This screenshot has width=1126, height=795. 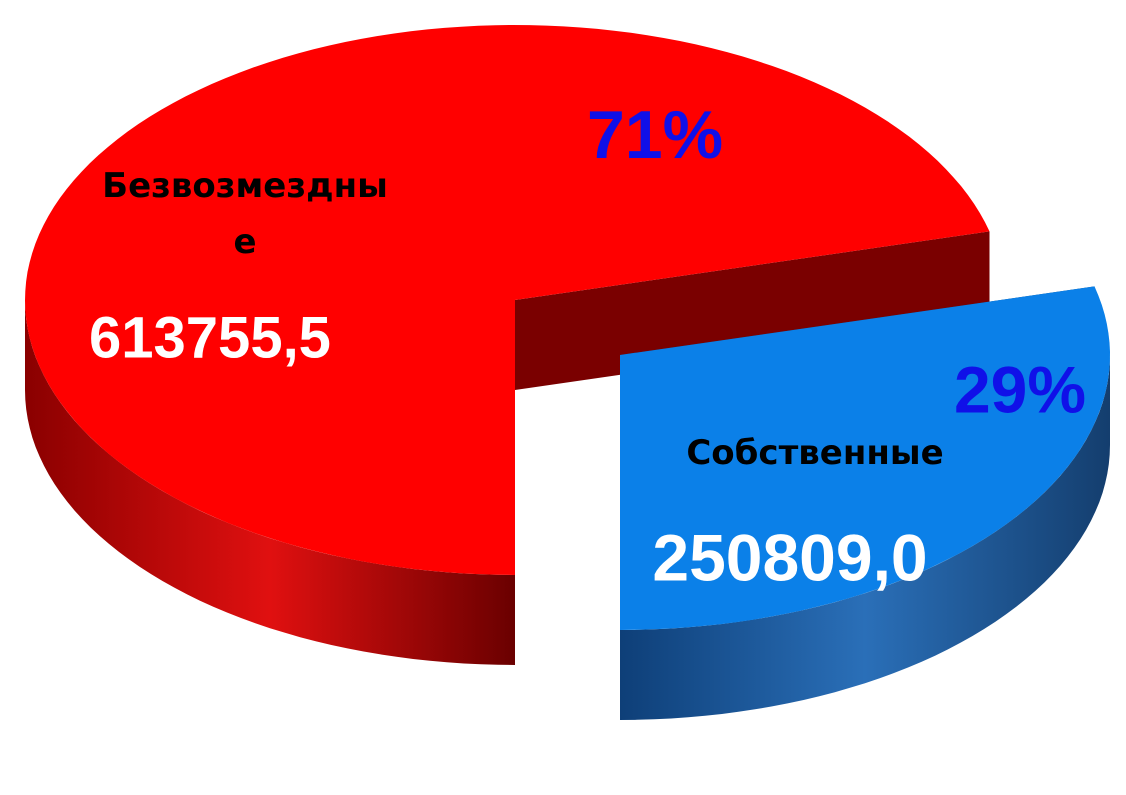 I want to click on value-label: 250809,0, so click(x=789, y=557).